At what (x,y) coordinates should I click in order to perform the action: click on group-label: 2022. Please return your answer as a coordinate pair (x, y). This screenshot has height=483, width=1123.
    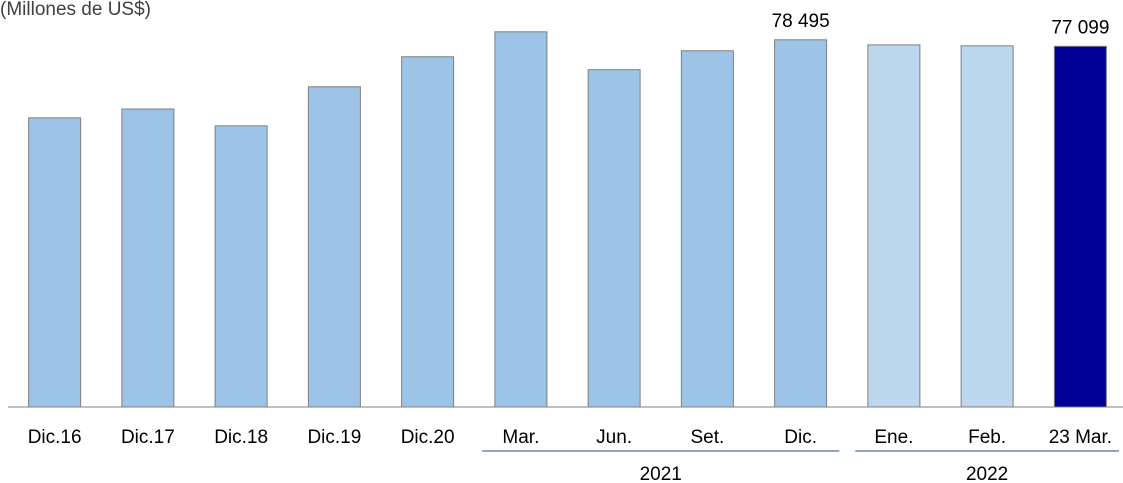
    Looking at the image, I should click on (987, 473).